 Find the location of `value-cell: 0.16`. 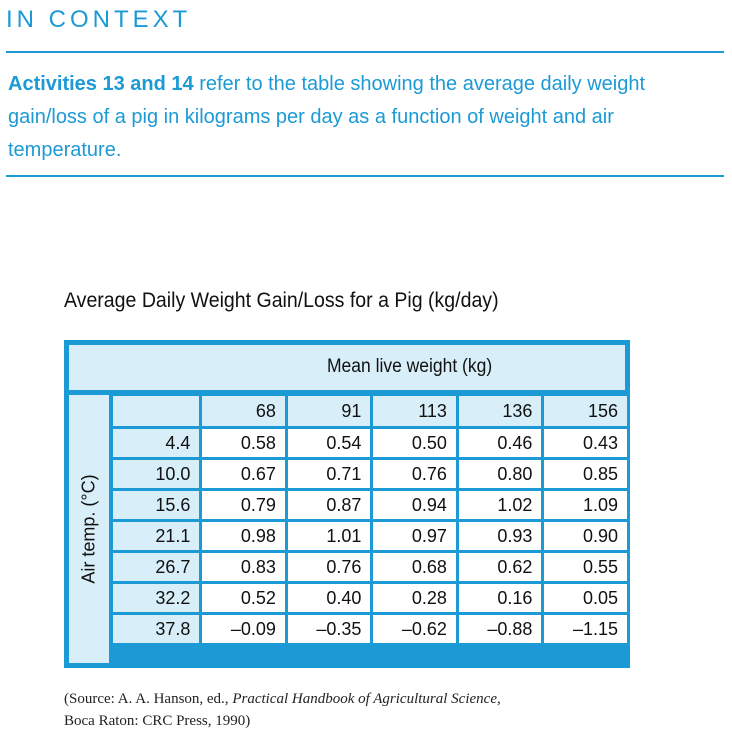

value-cell: 0.16 is located at coordinates (500, 598).